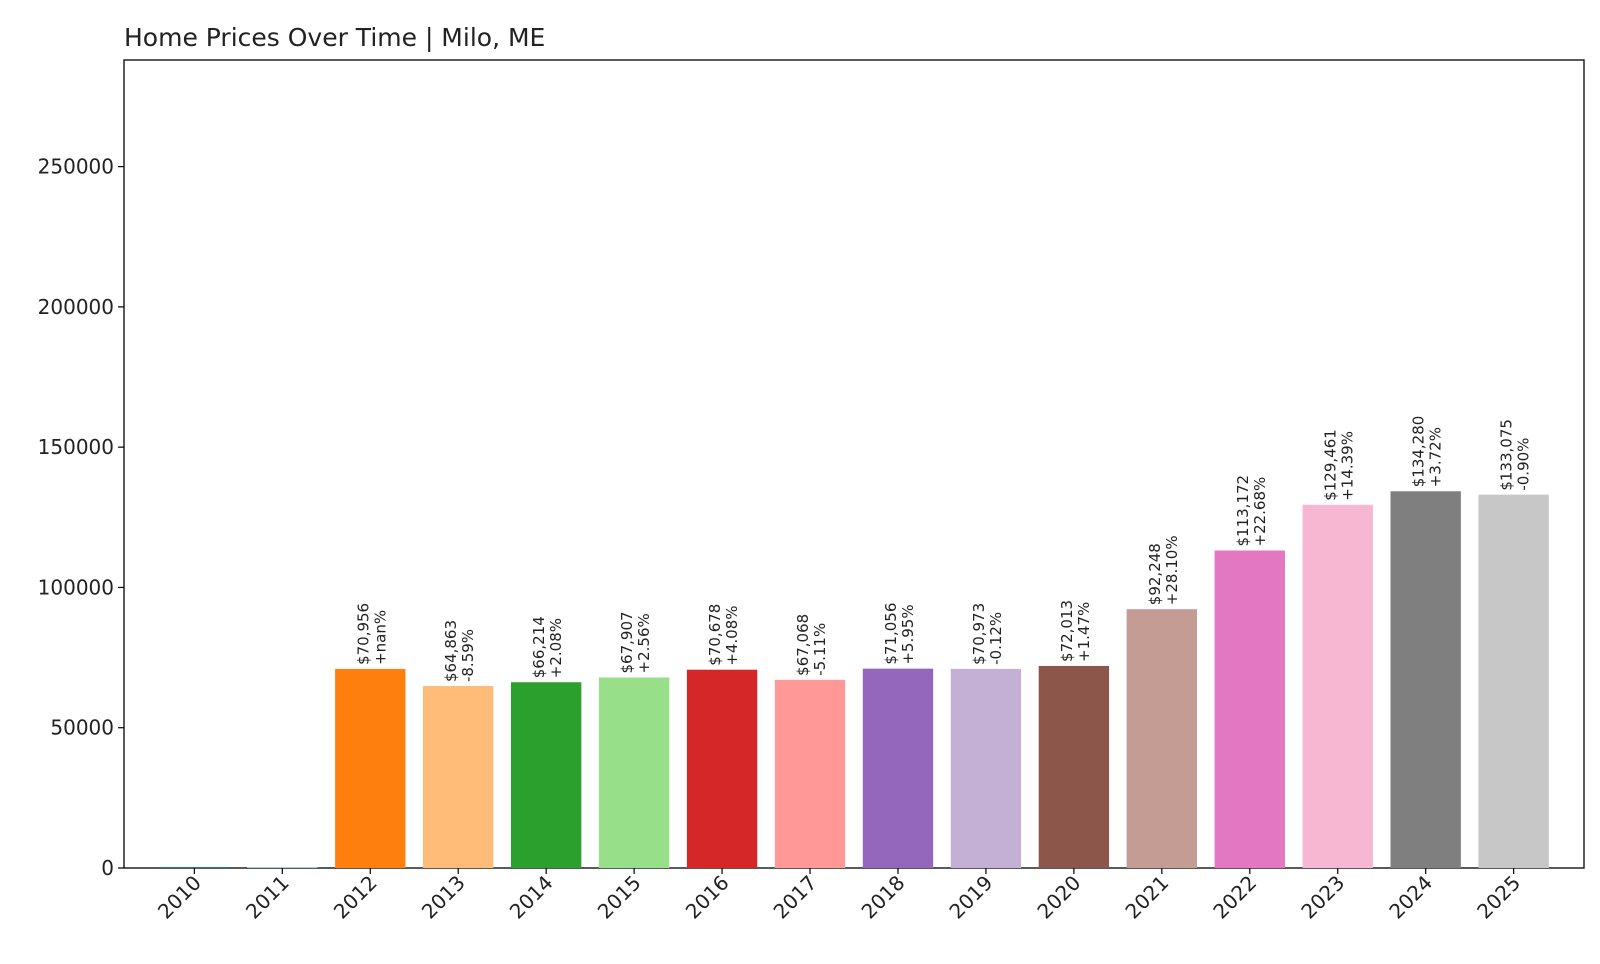  I want to click on bar-label-2018: $71,056+5.95%, so click(899, 634).